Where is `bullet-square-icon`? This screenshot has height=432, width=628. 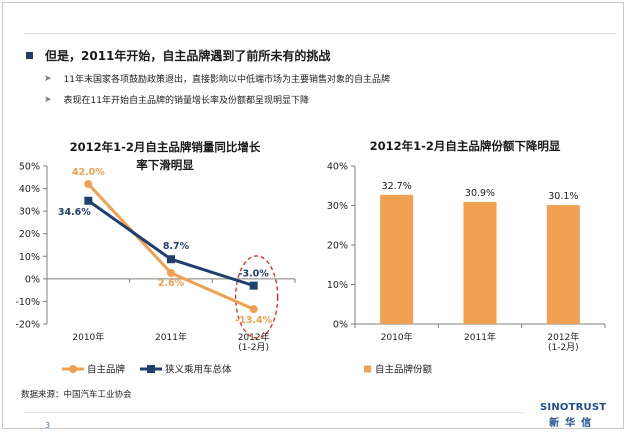 bullet-square-icon is located at coordinates (29, 55).